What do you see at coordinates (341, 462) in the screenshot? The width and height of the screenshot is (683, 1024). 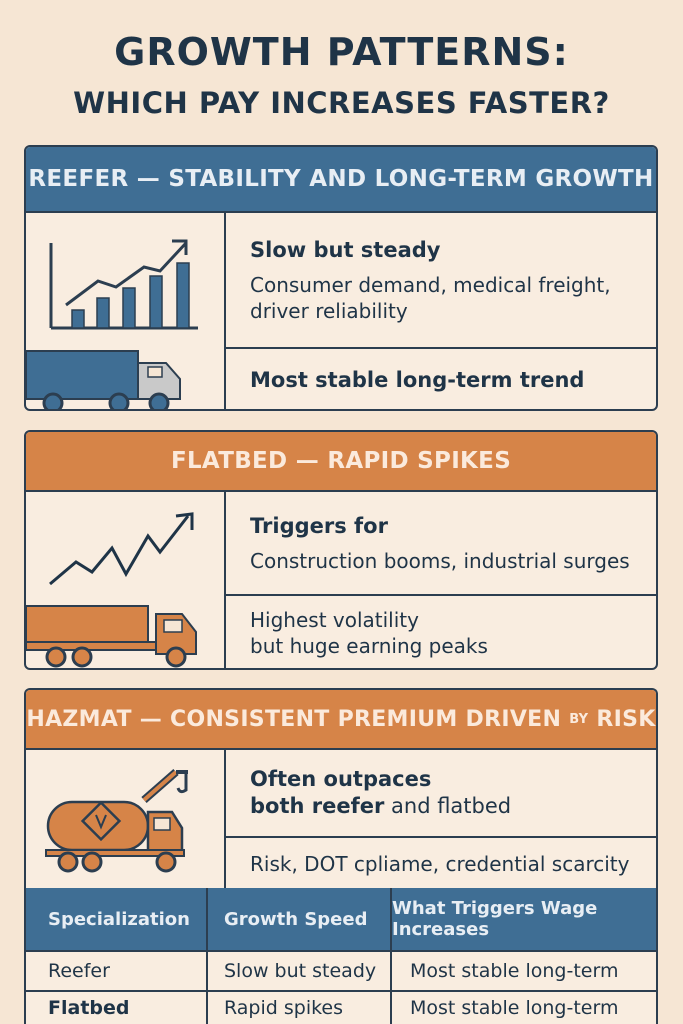 I see `flatbed-card-header: FLATBED — RAPID SPIKES` at bounding box center [341, 462].